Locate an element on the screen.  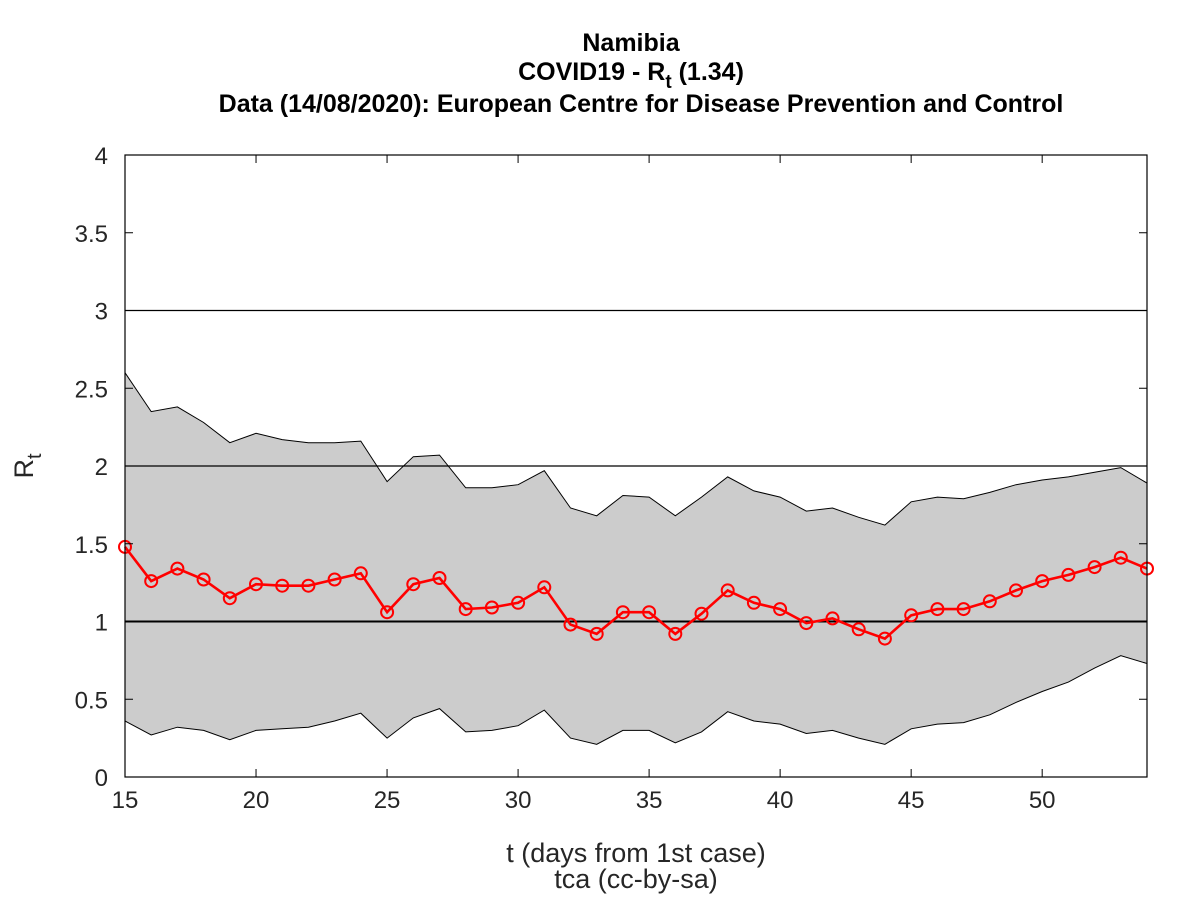
y-tick-label-3: 3 is located at coordinates (101, 312).